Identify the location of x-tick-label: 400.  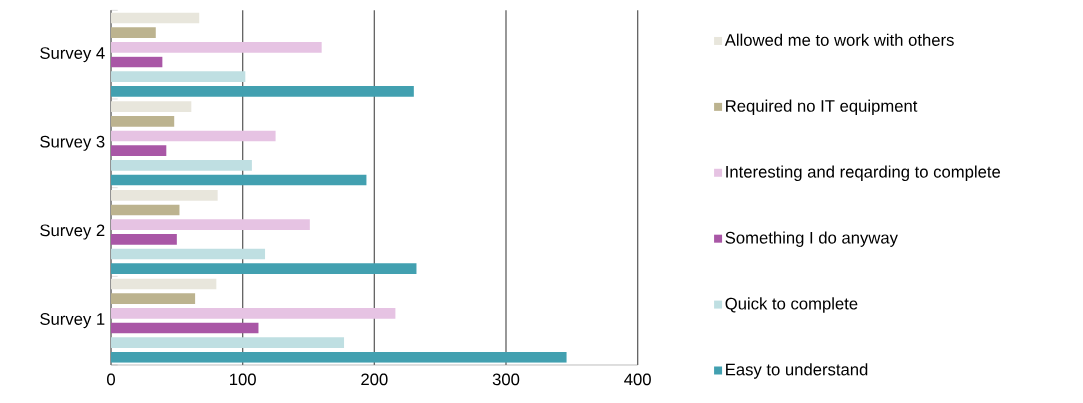
(637, 379).